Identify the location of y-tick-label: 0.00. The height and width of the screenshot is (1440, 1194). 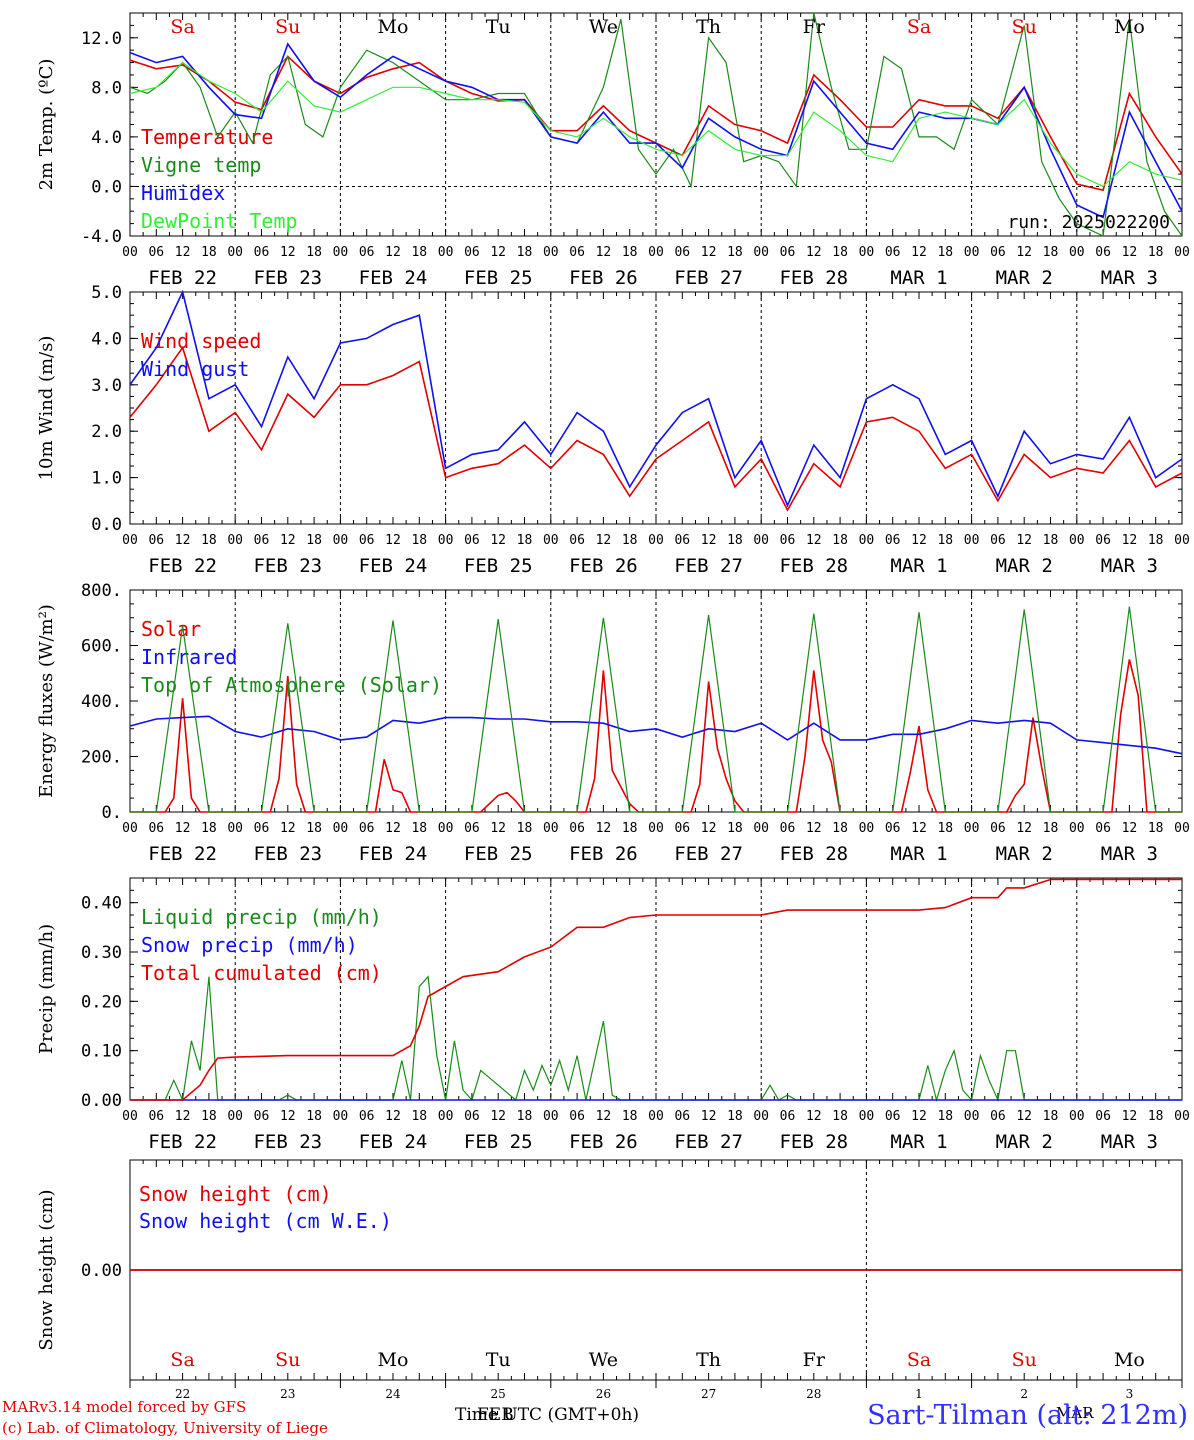
(101, 1101).